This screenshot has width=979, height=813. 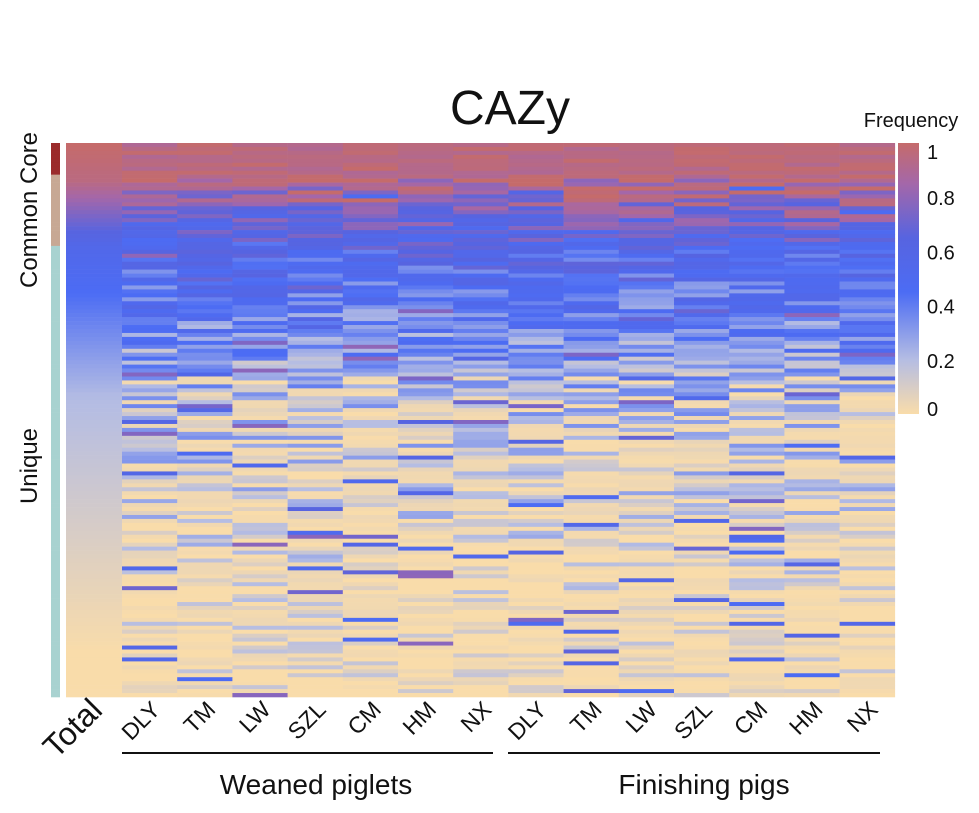 What do you see at coordinates (941, 362) in the screenshot?
I see `colorbar-tick-label: 0.2` at bounding box center [941, 362].